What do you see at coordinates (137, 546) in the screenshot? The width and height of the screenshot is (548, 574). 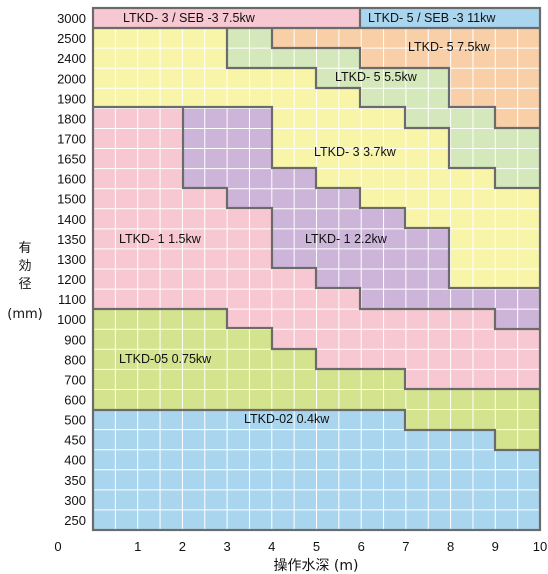 I see `x-tick-label: 1` at bounding box center [137, 546].